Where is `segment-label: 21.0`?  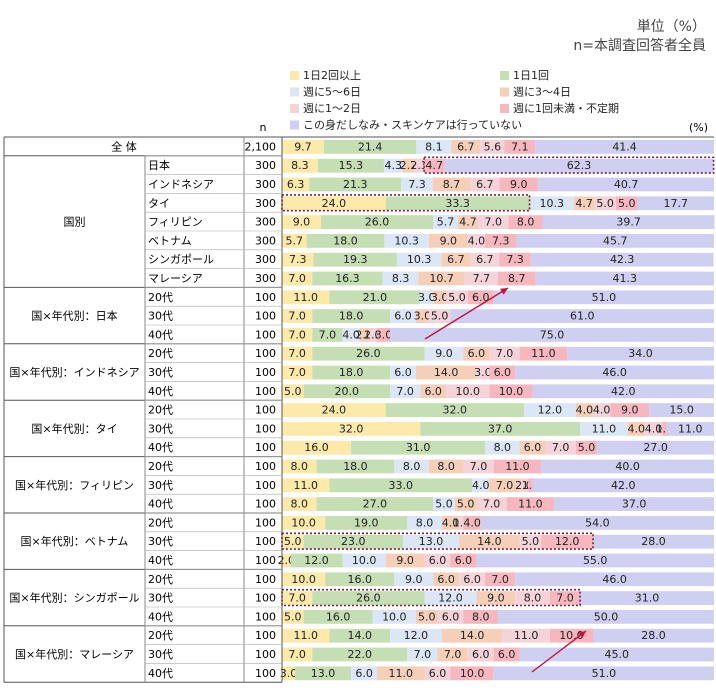
segment-label: 21.0 is located at coordinates (375, 297).